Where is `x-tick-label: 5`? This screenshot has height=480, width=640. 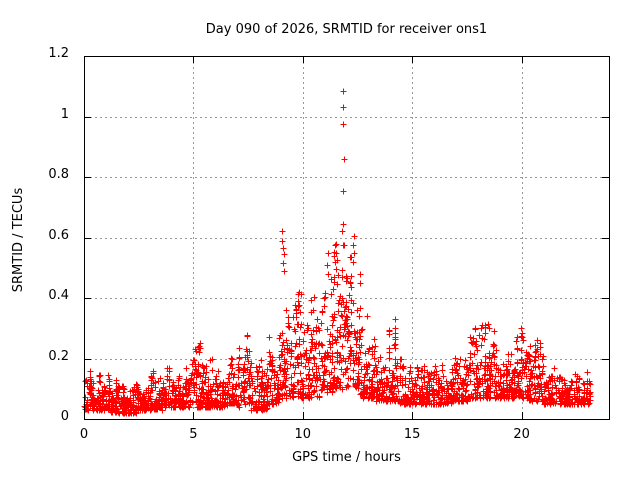
x-tick-label: 5 is located at coordinates (193, 434).